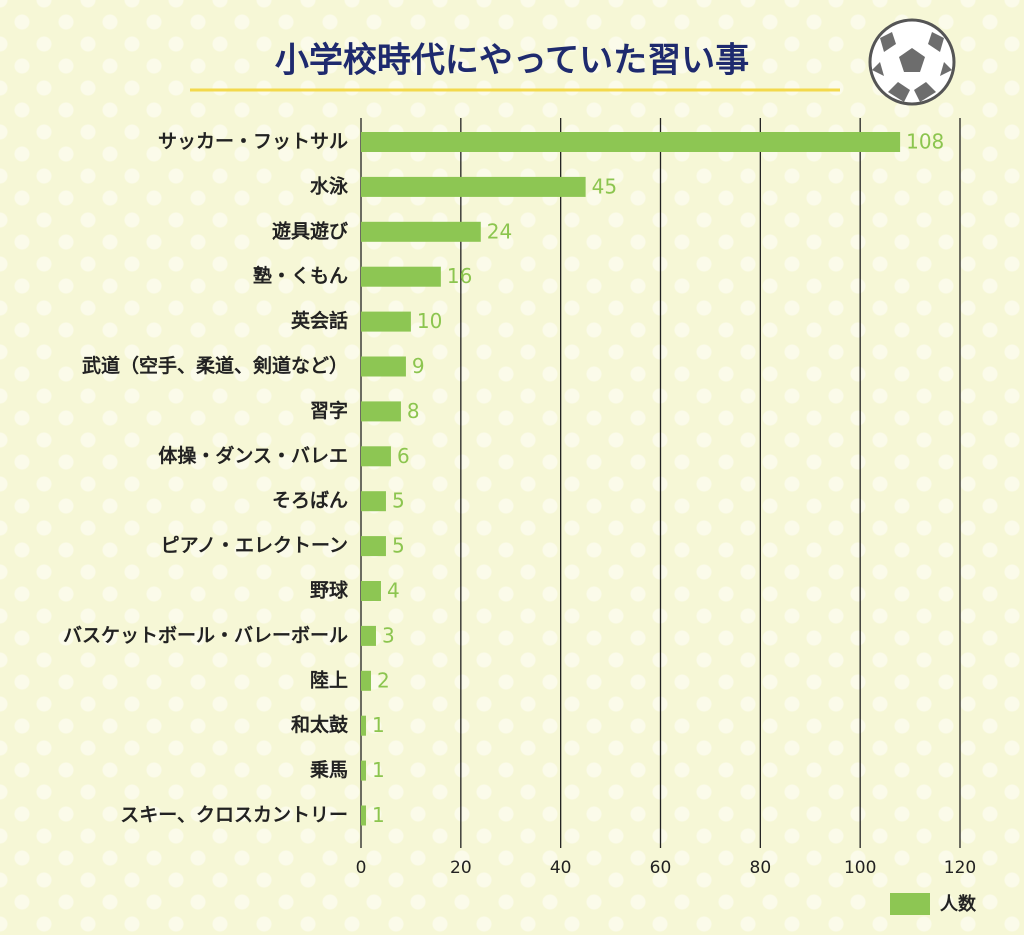 The height and width of the screenshot is (935, 1024). Describe the element at coordinates (310, 501) in the screenshot. I see `y-tick-label: そろばん` at that location.